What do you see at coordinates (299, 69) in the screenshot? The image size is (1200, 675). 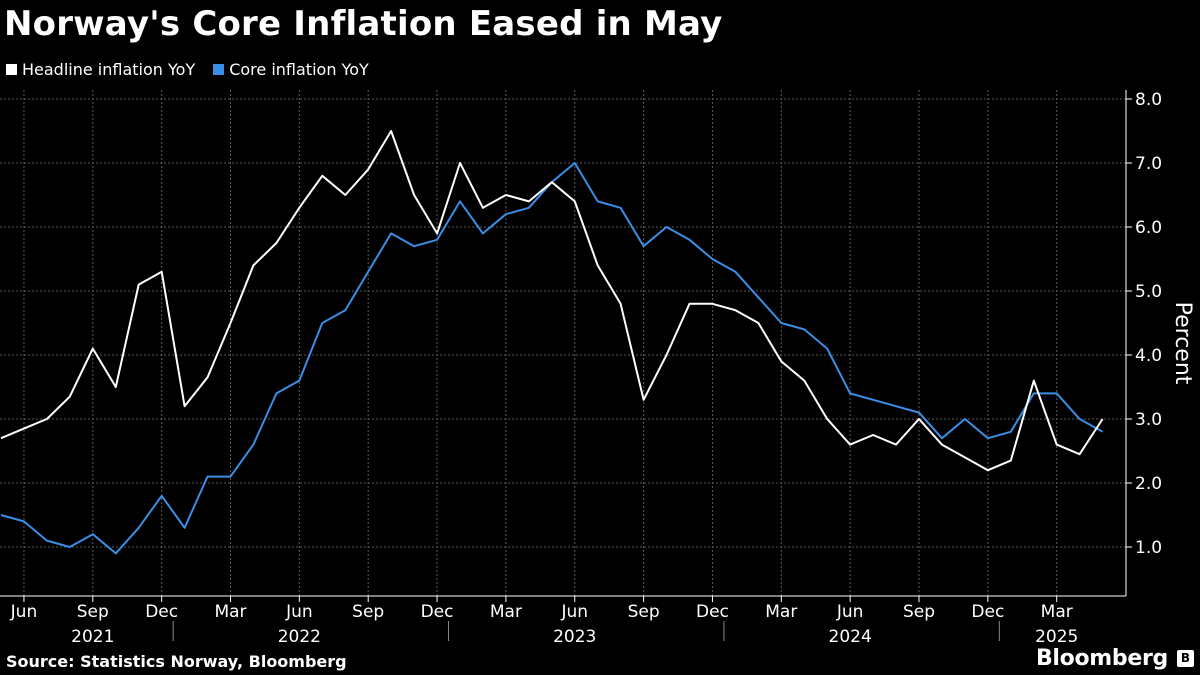 I see `legend-label-core: Core inflation YoY` at bounding box center [299, 69].